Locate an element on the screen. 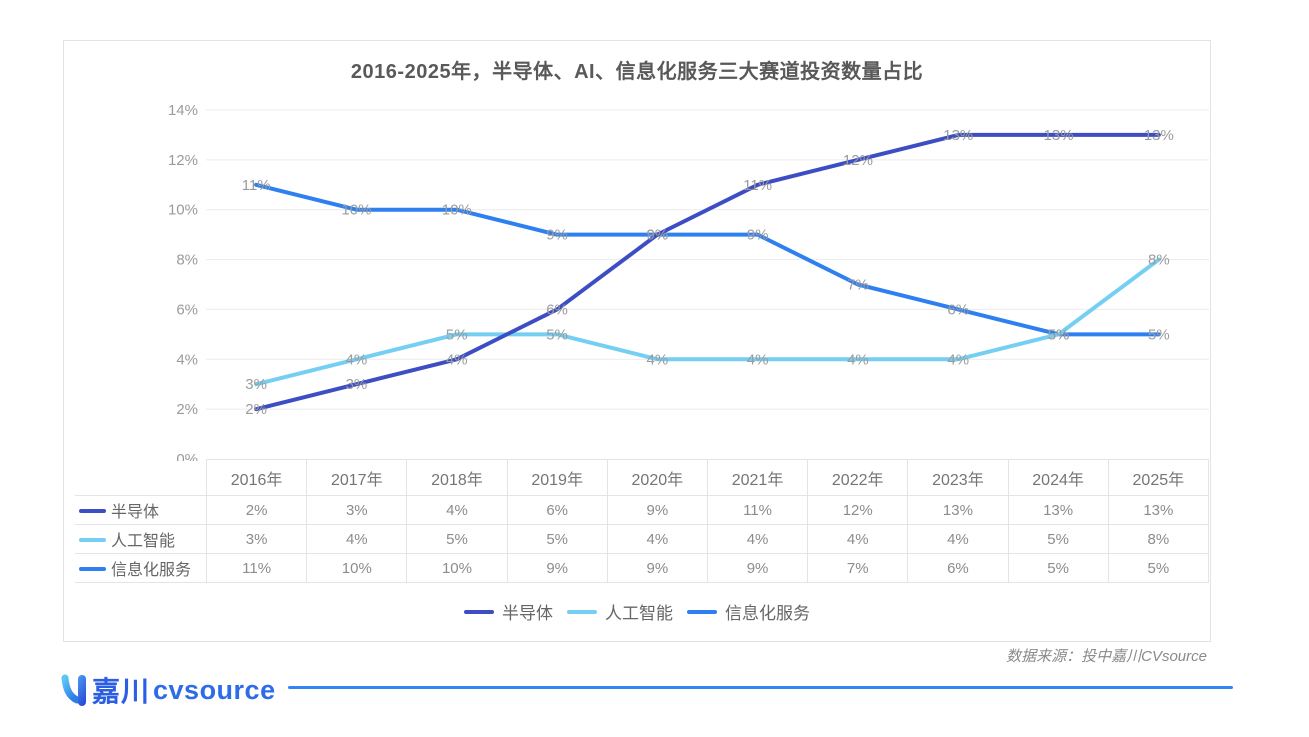 This screenshot has height=737, width=1309. y-axis-label: 2% is located at coordinates (187, 409).